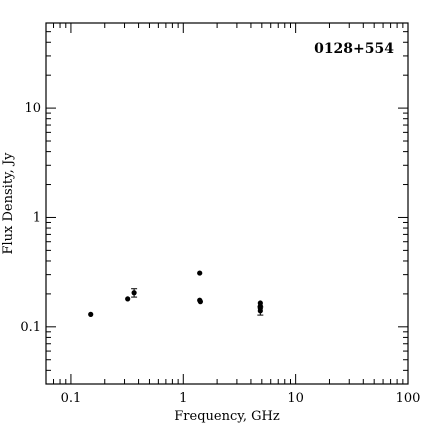  I want to click on x-axis-label: Frequency, GHz, so click(227, 416).